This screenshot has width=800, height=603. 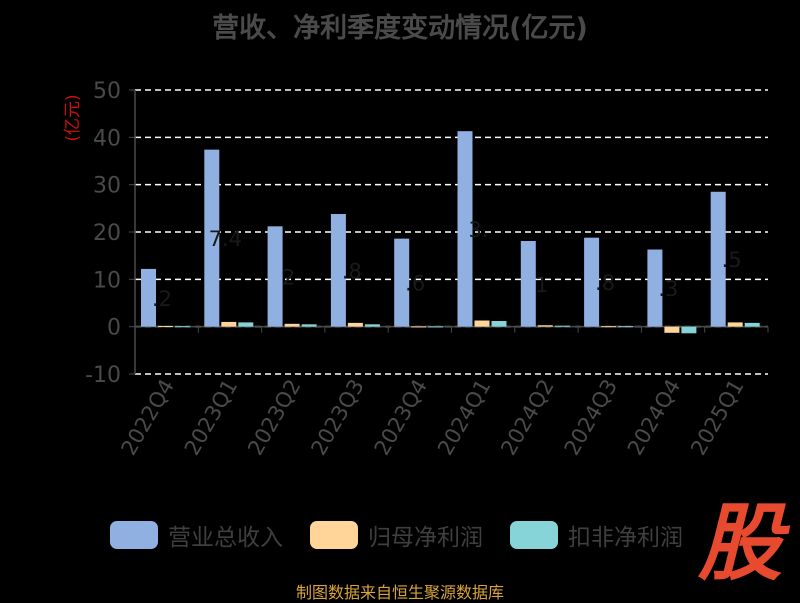 I want to click on legend-swatch-net-profit, so click(x=334, y=535).